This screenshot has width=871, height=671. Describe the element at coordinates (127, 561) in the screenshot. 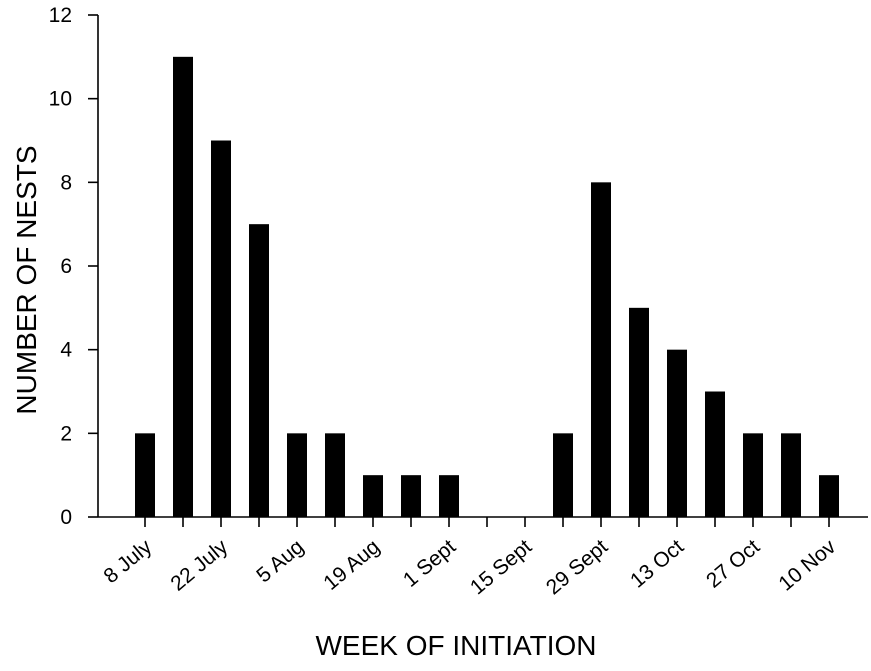

I see `x-tick-label: 8 July` at that location.